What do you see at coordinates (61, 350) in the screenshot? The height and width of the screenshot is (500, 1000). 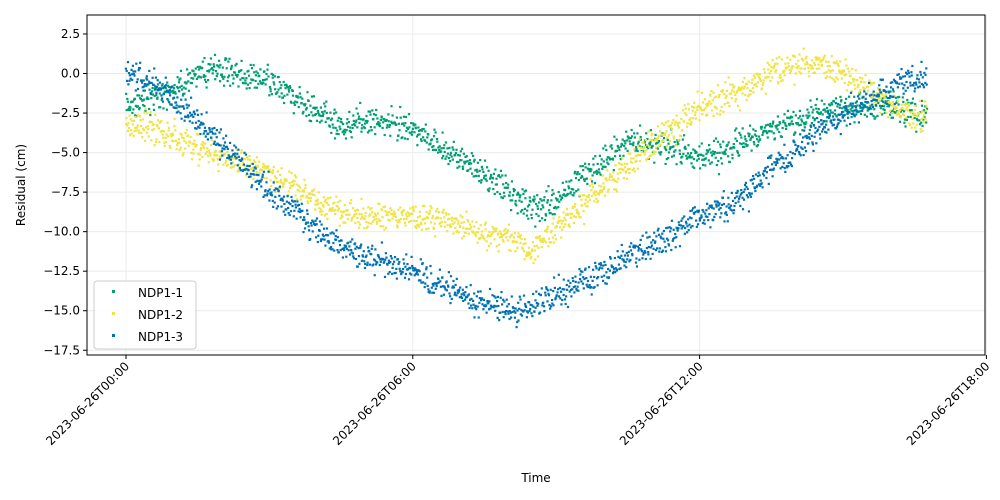 I see `y-tick-label: −17.5` at bounding box center [61, 350].